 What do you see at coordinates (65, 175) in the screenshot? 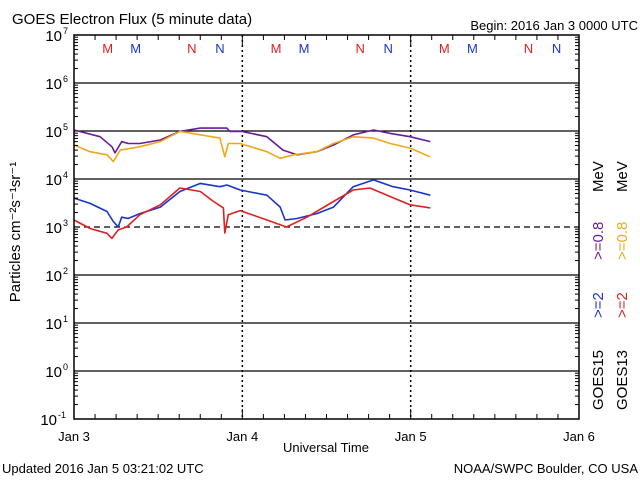
I see `y-tick-exponent: 4` at bounding box center [65, 175].